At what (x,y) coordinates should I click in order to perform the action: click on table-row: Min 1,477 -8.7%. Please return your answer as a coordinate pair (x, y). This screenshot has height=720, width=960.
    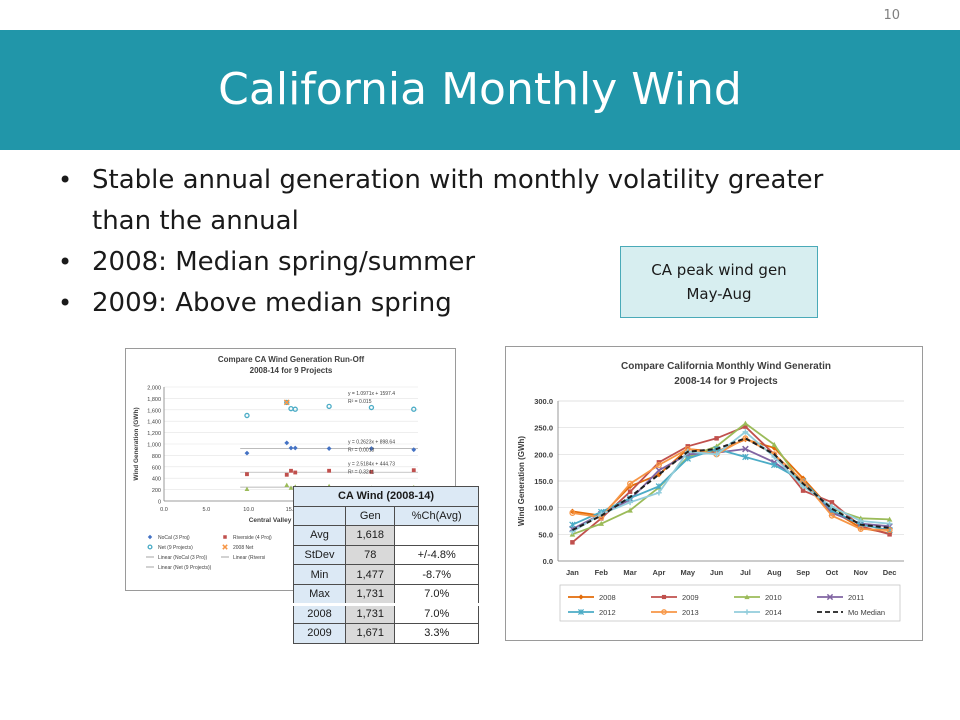
    Looking at the image, I should click on (386, 574).